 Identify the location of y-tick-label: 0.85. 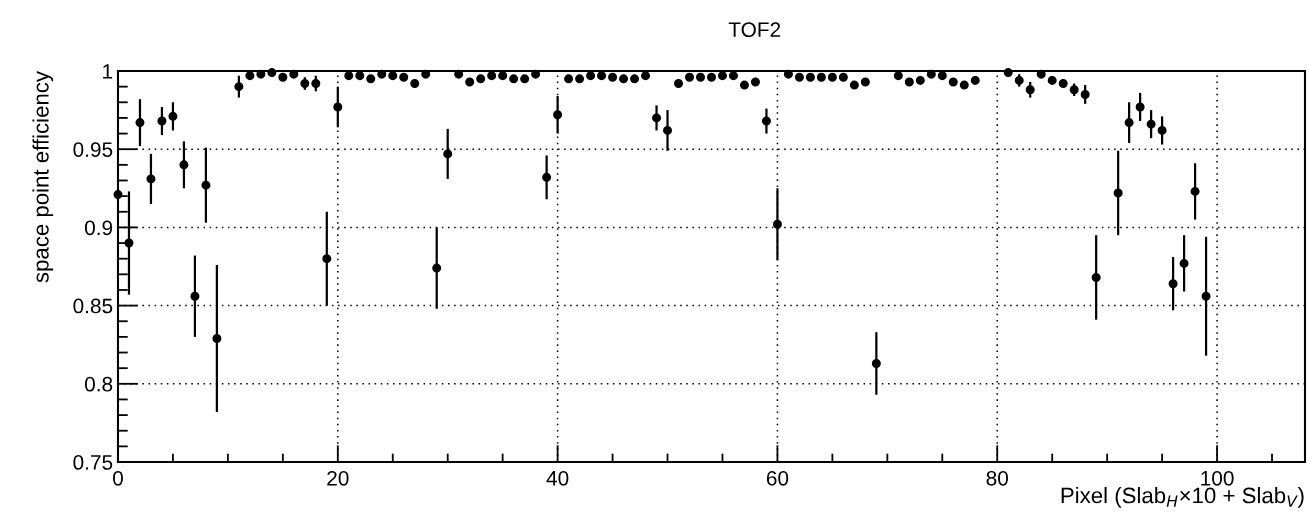
(93, 306).